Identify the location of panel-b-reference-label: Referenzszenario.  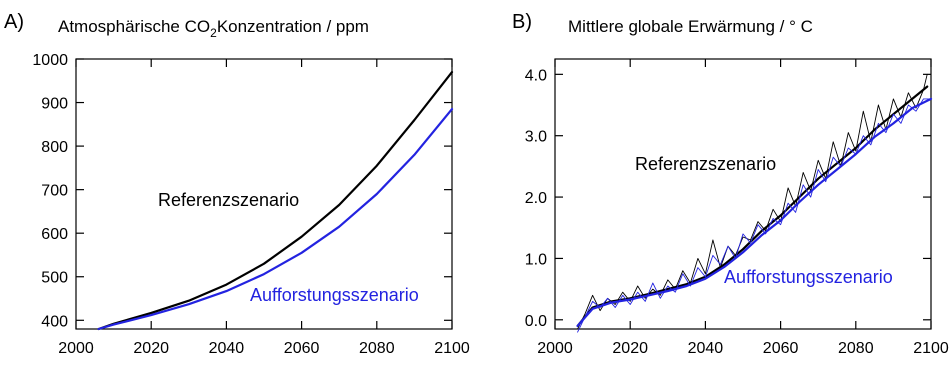
(705, 164).